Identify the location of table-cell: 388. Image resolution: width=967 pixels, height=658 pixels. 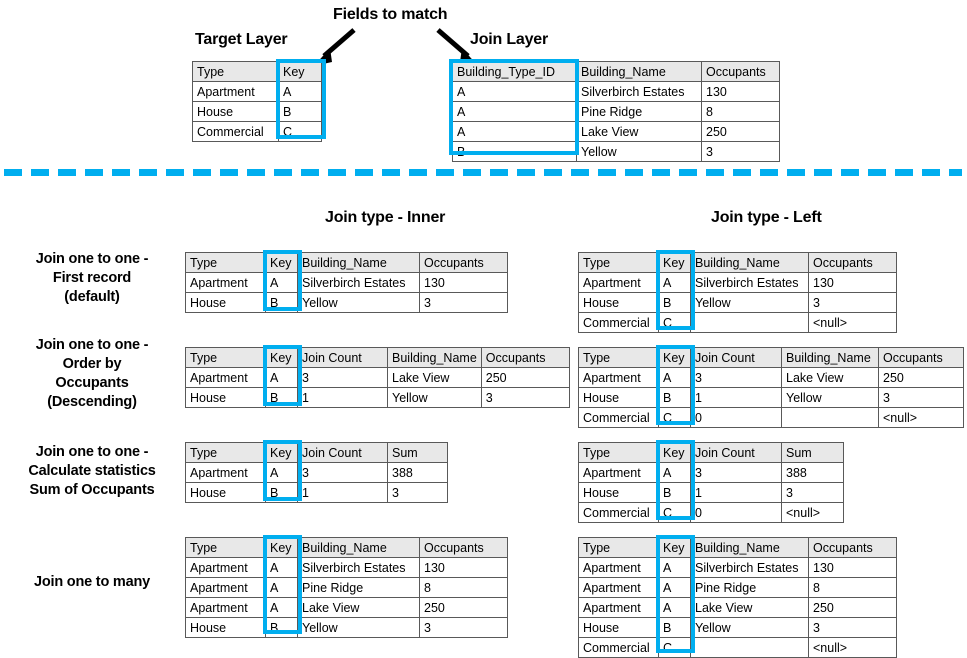
(417, 472).